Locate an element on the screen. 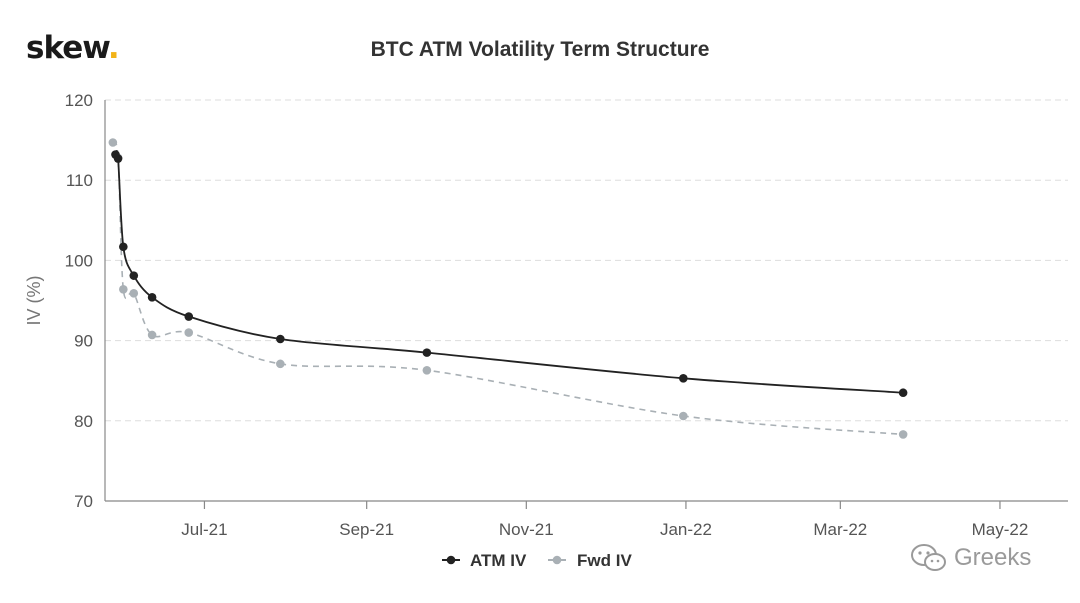 Image resolution: width=1080 pixels, height=603 pixels. y-tick-label: 90 is located at coordinates (83, 341).